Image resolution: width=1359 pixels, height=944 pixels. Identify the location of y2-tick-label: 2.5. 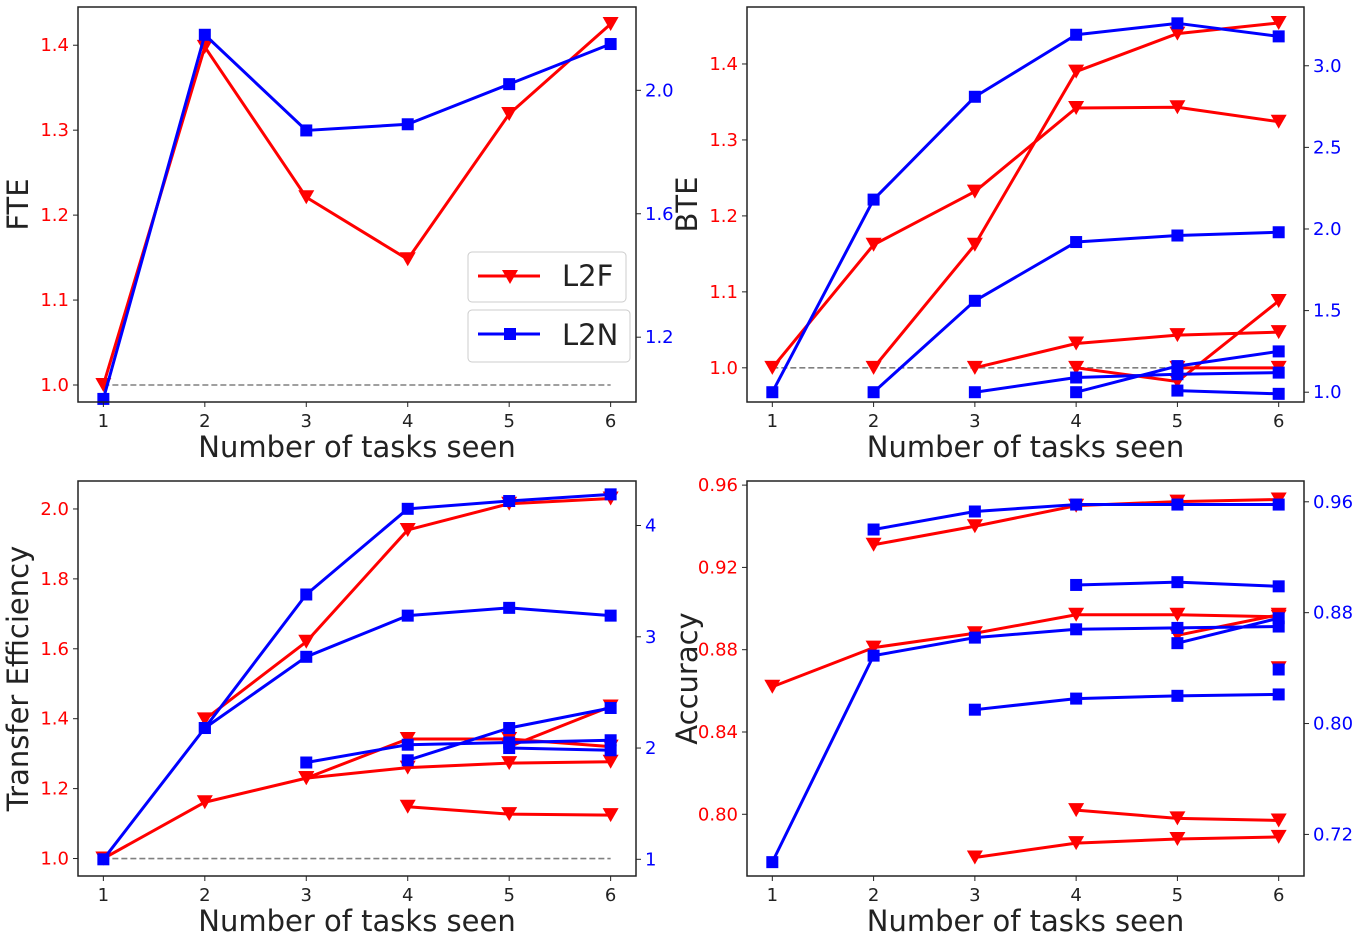
(1327, 147).